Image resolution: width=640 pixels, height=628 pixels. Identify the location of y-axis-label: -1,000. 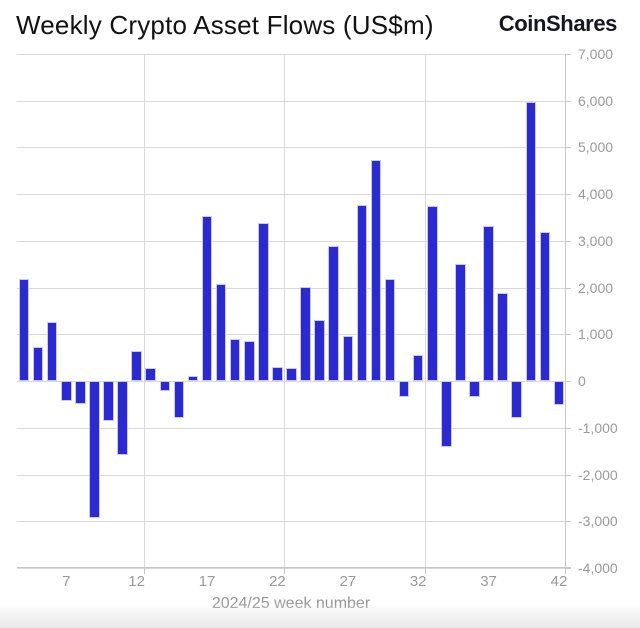
(598, 427).